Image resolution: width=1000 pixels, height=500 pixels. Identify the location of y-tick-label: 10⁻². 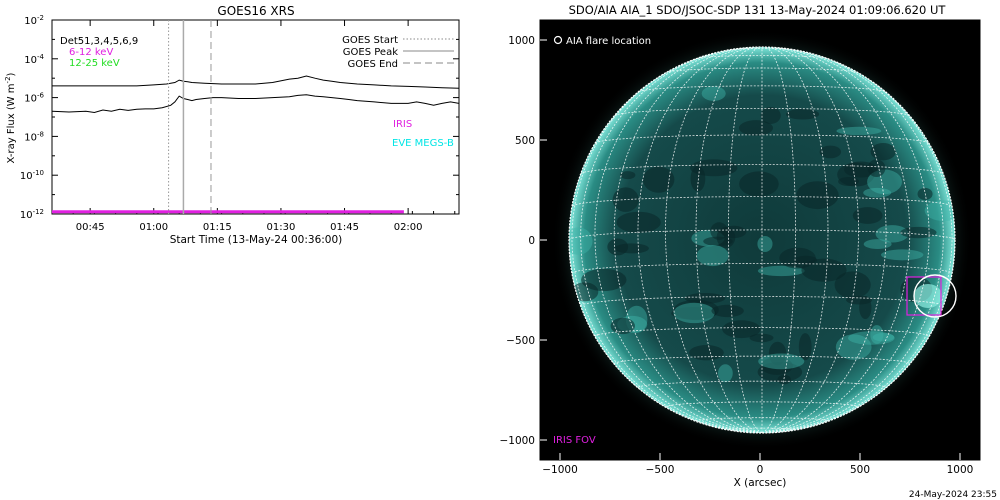
(34, 20).